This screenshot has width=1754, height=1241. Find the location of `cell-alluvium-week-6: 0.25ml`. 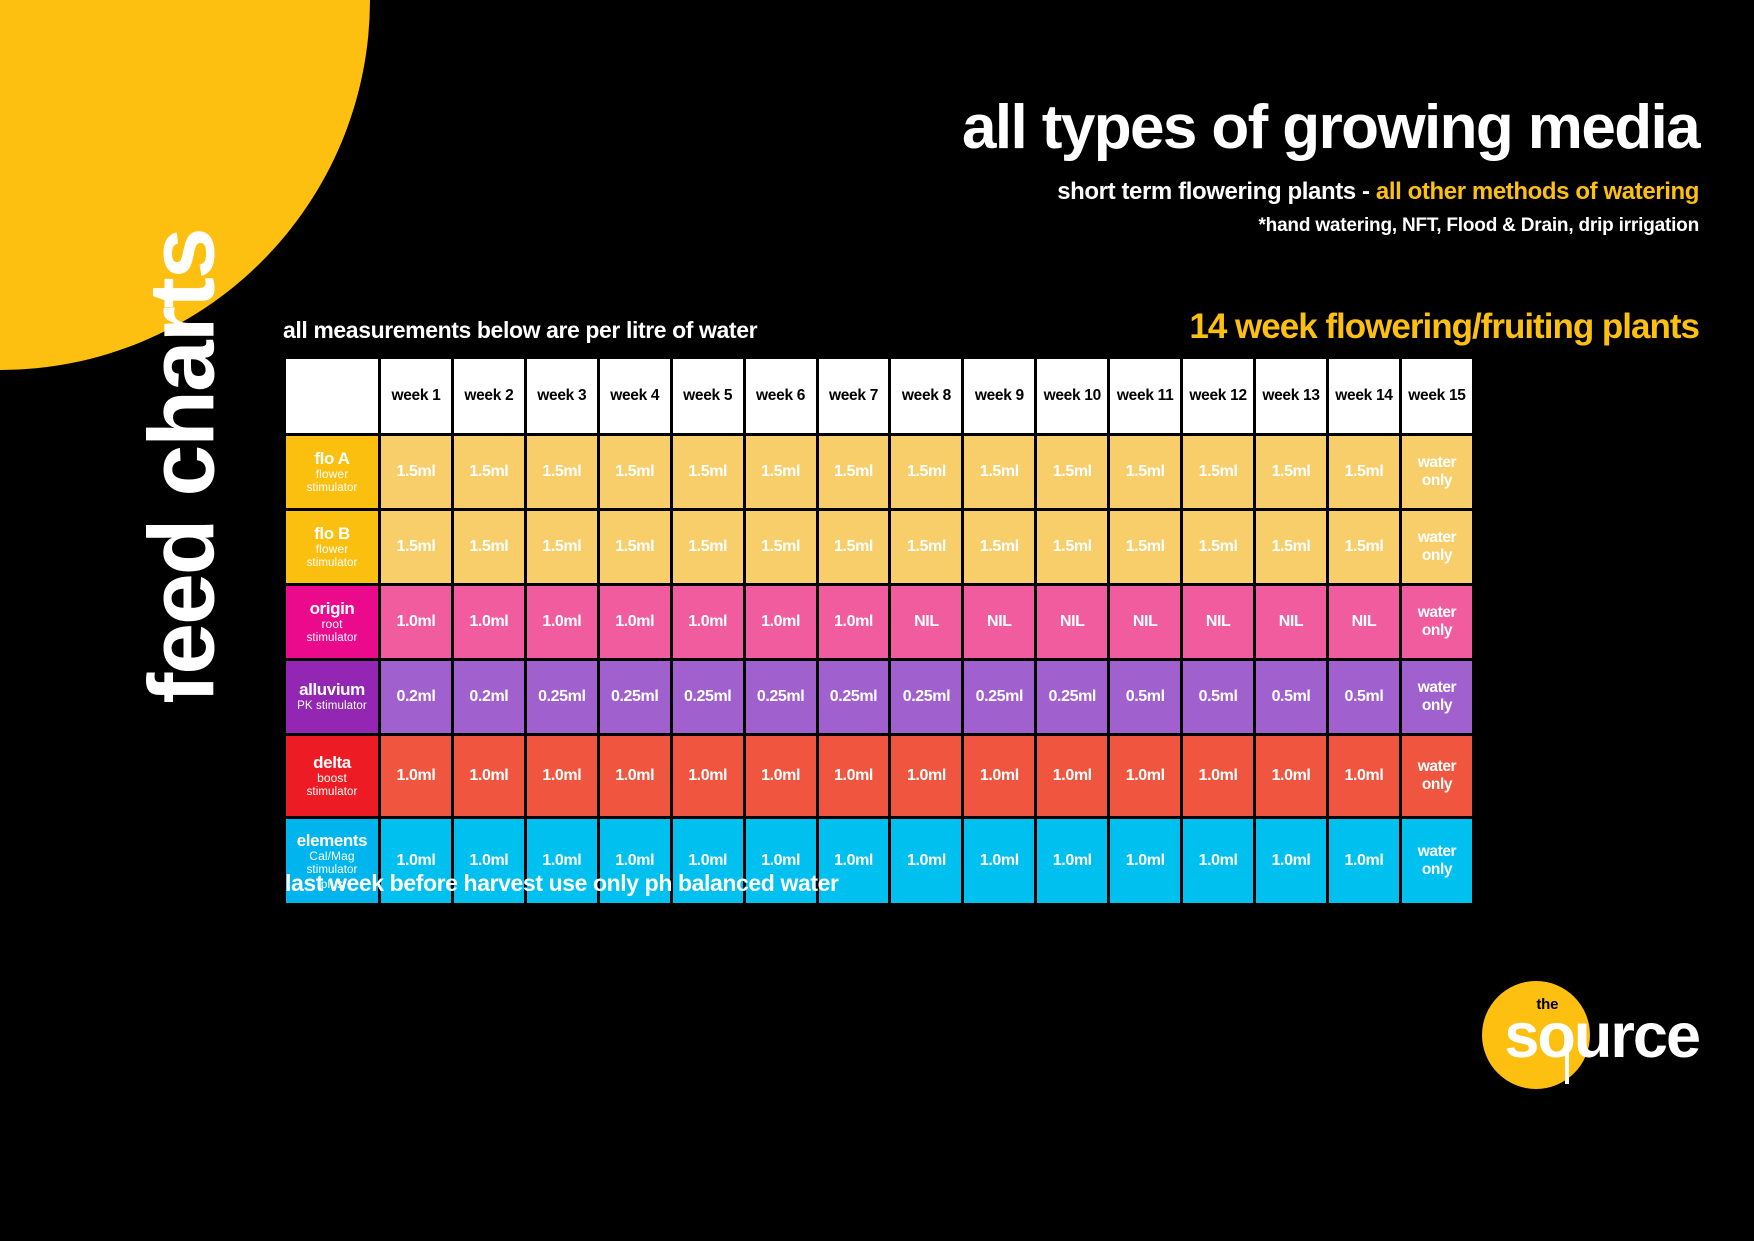

cell-alluvium-week-6: 0.25ml is located at coordinates (780, 697).